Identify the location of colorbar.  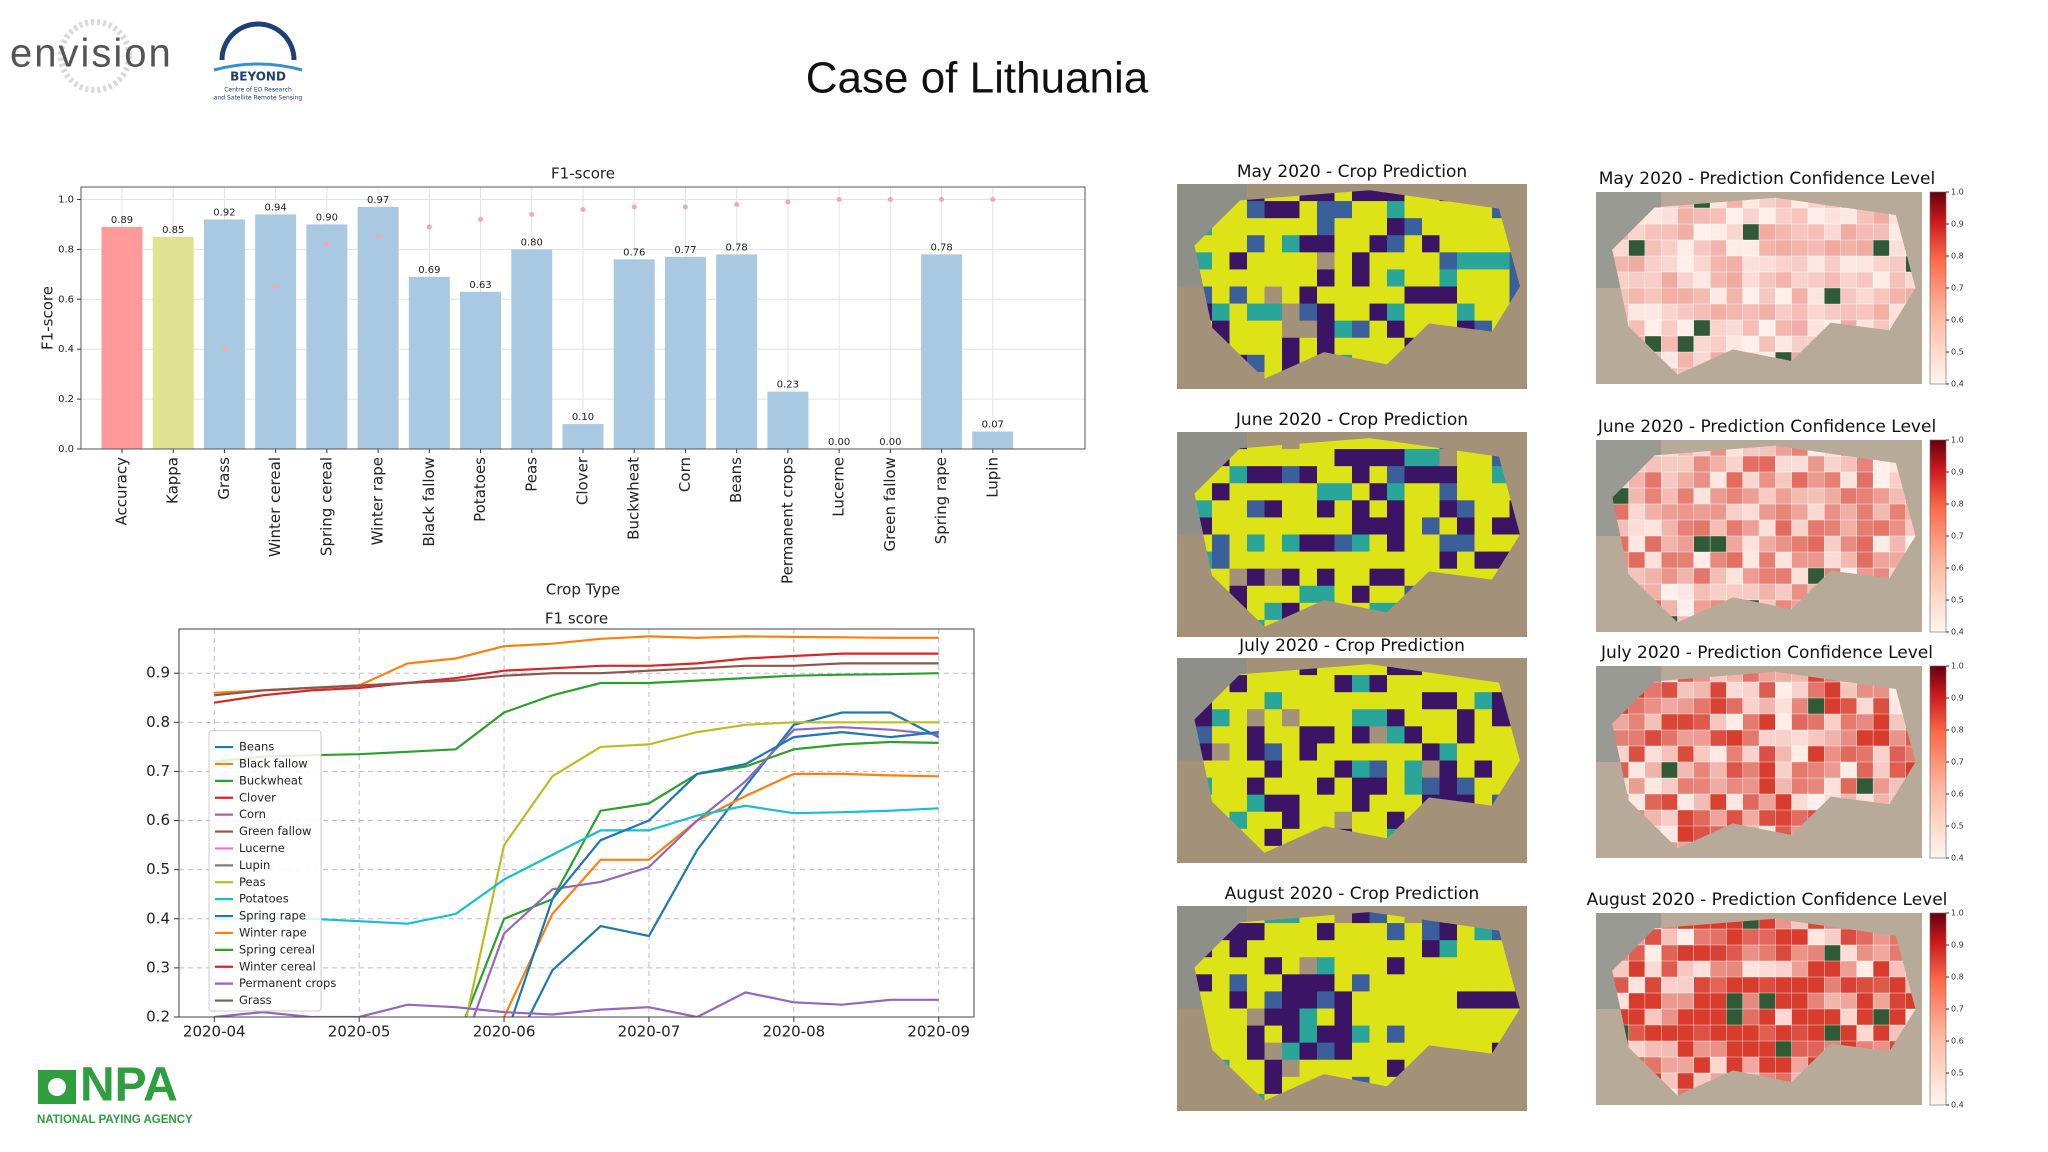
(1938, 1009).